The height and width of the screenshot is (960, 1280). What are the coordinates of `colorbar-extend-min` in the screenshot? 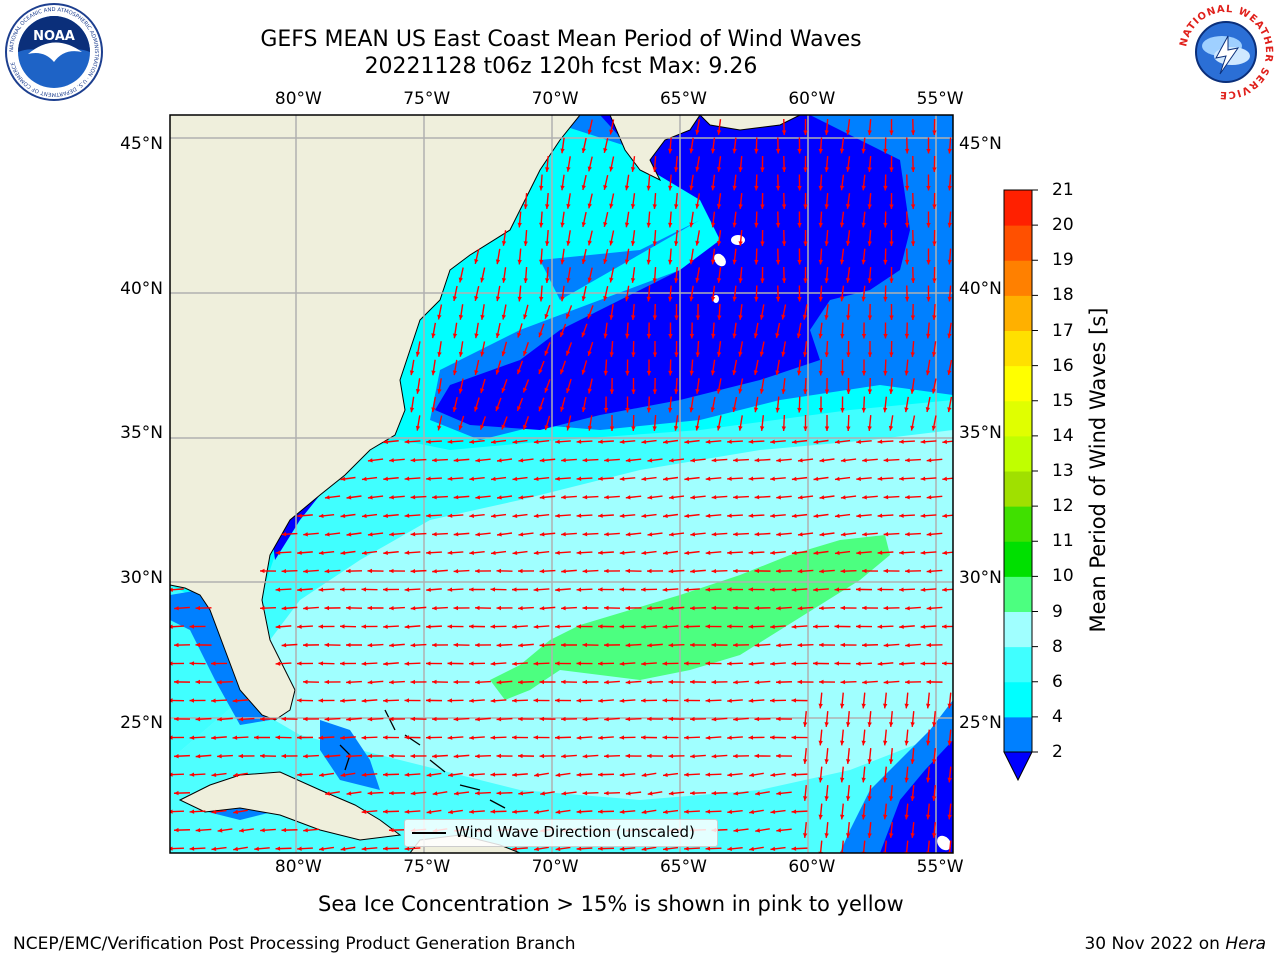 It's located at (1018, 766).